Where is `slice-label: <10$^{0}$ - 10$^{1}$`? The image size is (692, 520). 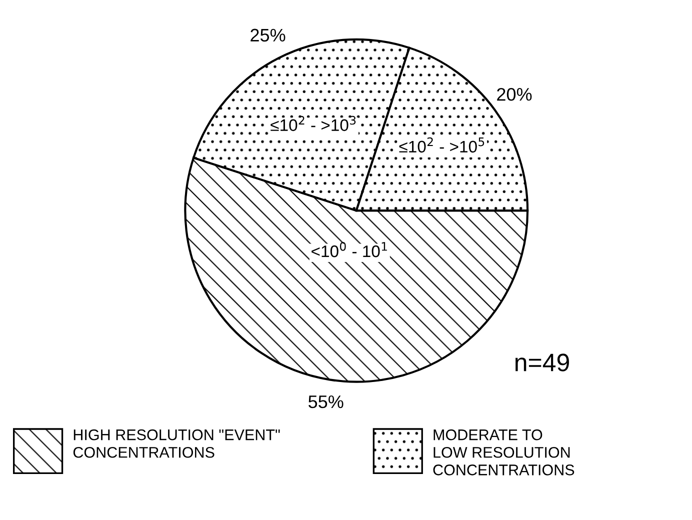 slice-label: <10$^{0}$ - 10$^{1}$ is located at coordinates (349, 250).